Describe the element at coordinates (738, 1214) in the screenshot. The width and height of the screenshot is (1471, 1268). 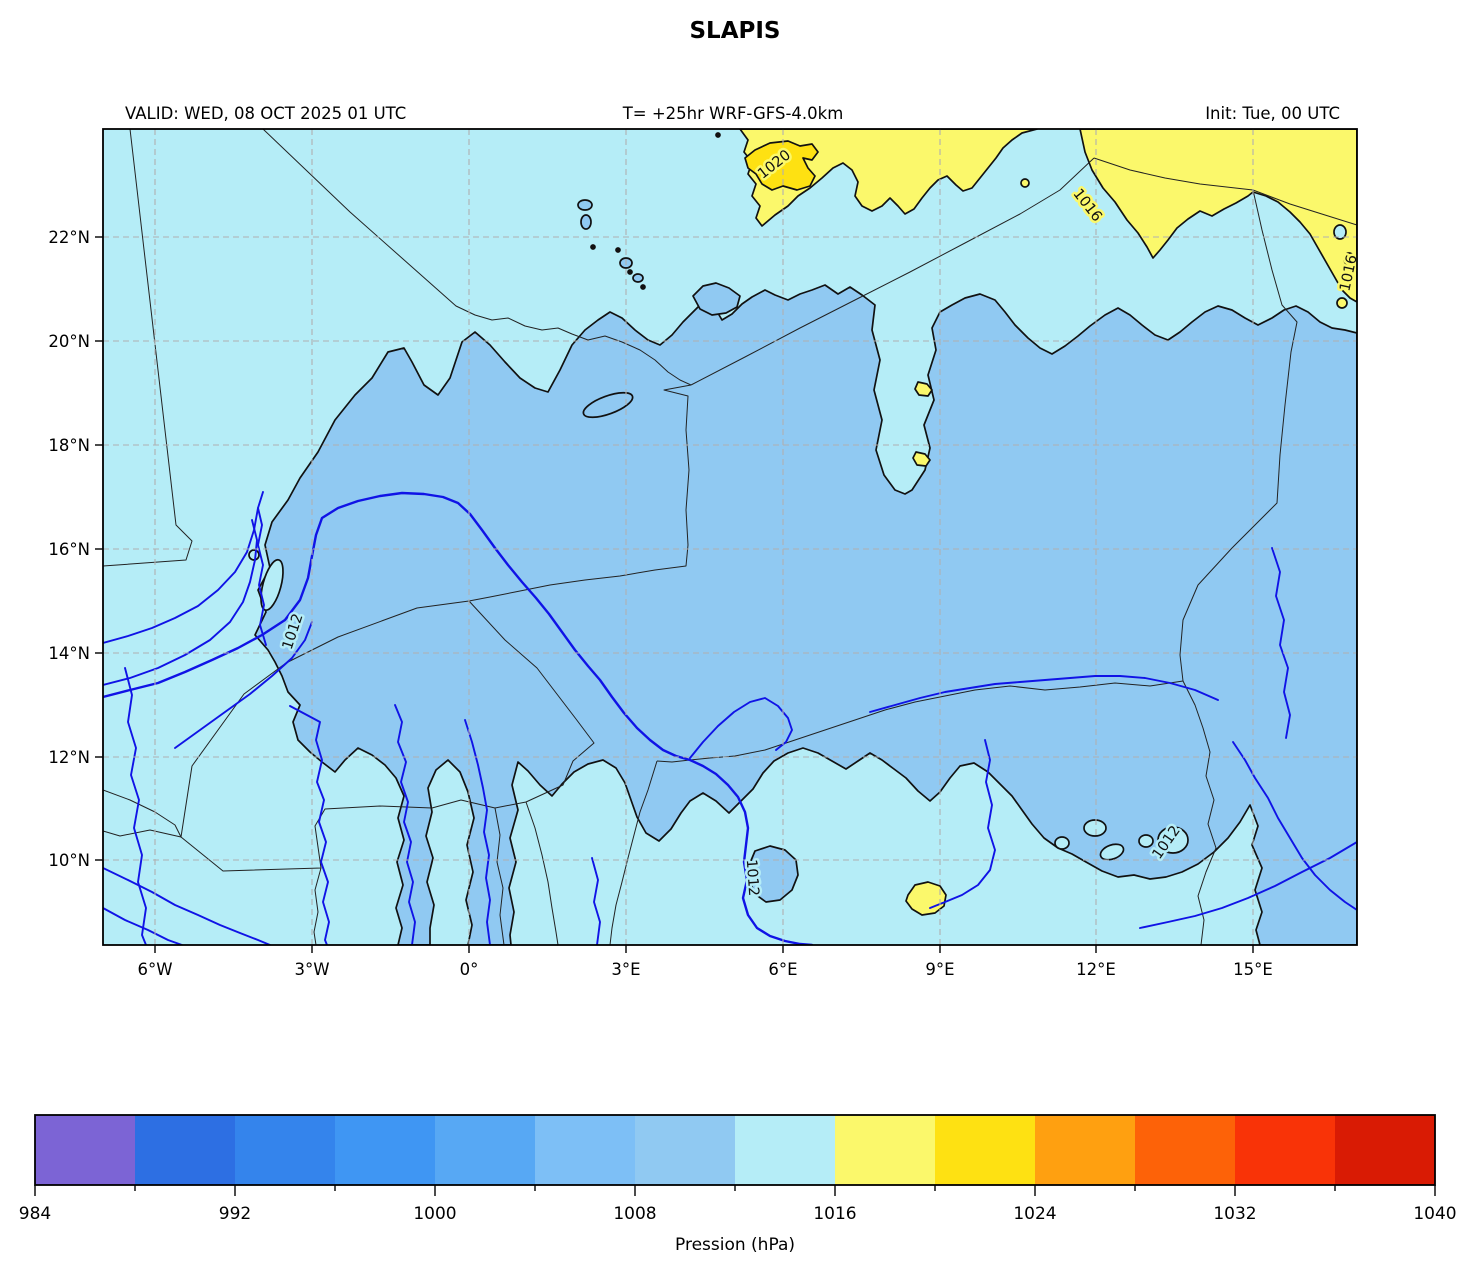
I see `colorbar-tick-labels: 984 992 1000 1008 1016 1024 1032 1040` at that location.